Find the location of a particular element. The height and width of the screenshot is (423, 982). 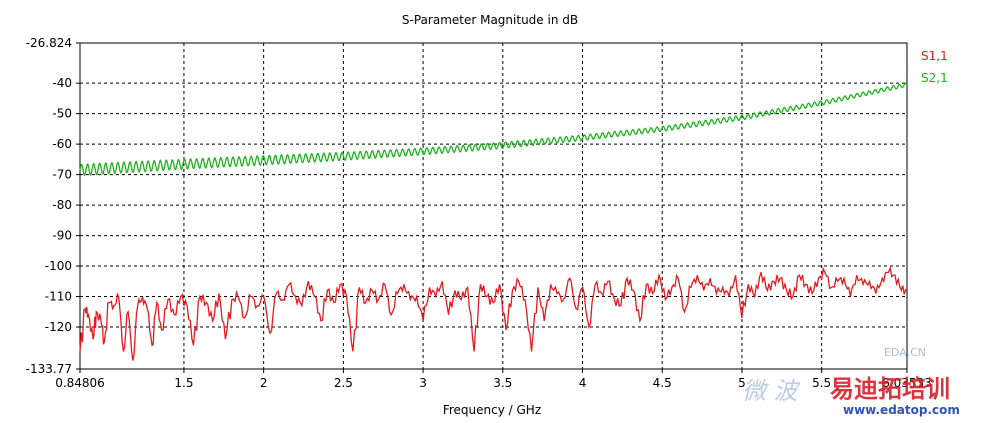

y-tick-label: -40 is located at coordinates (62, 83).